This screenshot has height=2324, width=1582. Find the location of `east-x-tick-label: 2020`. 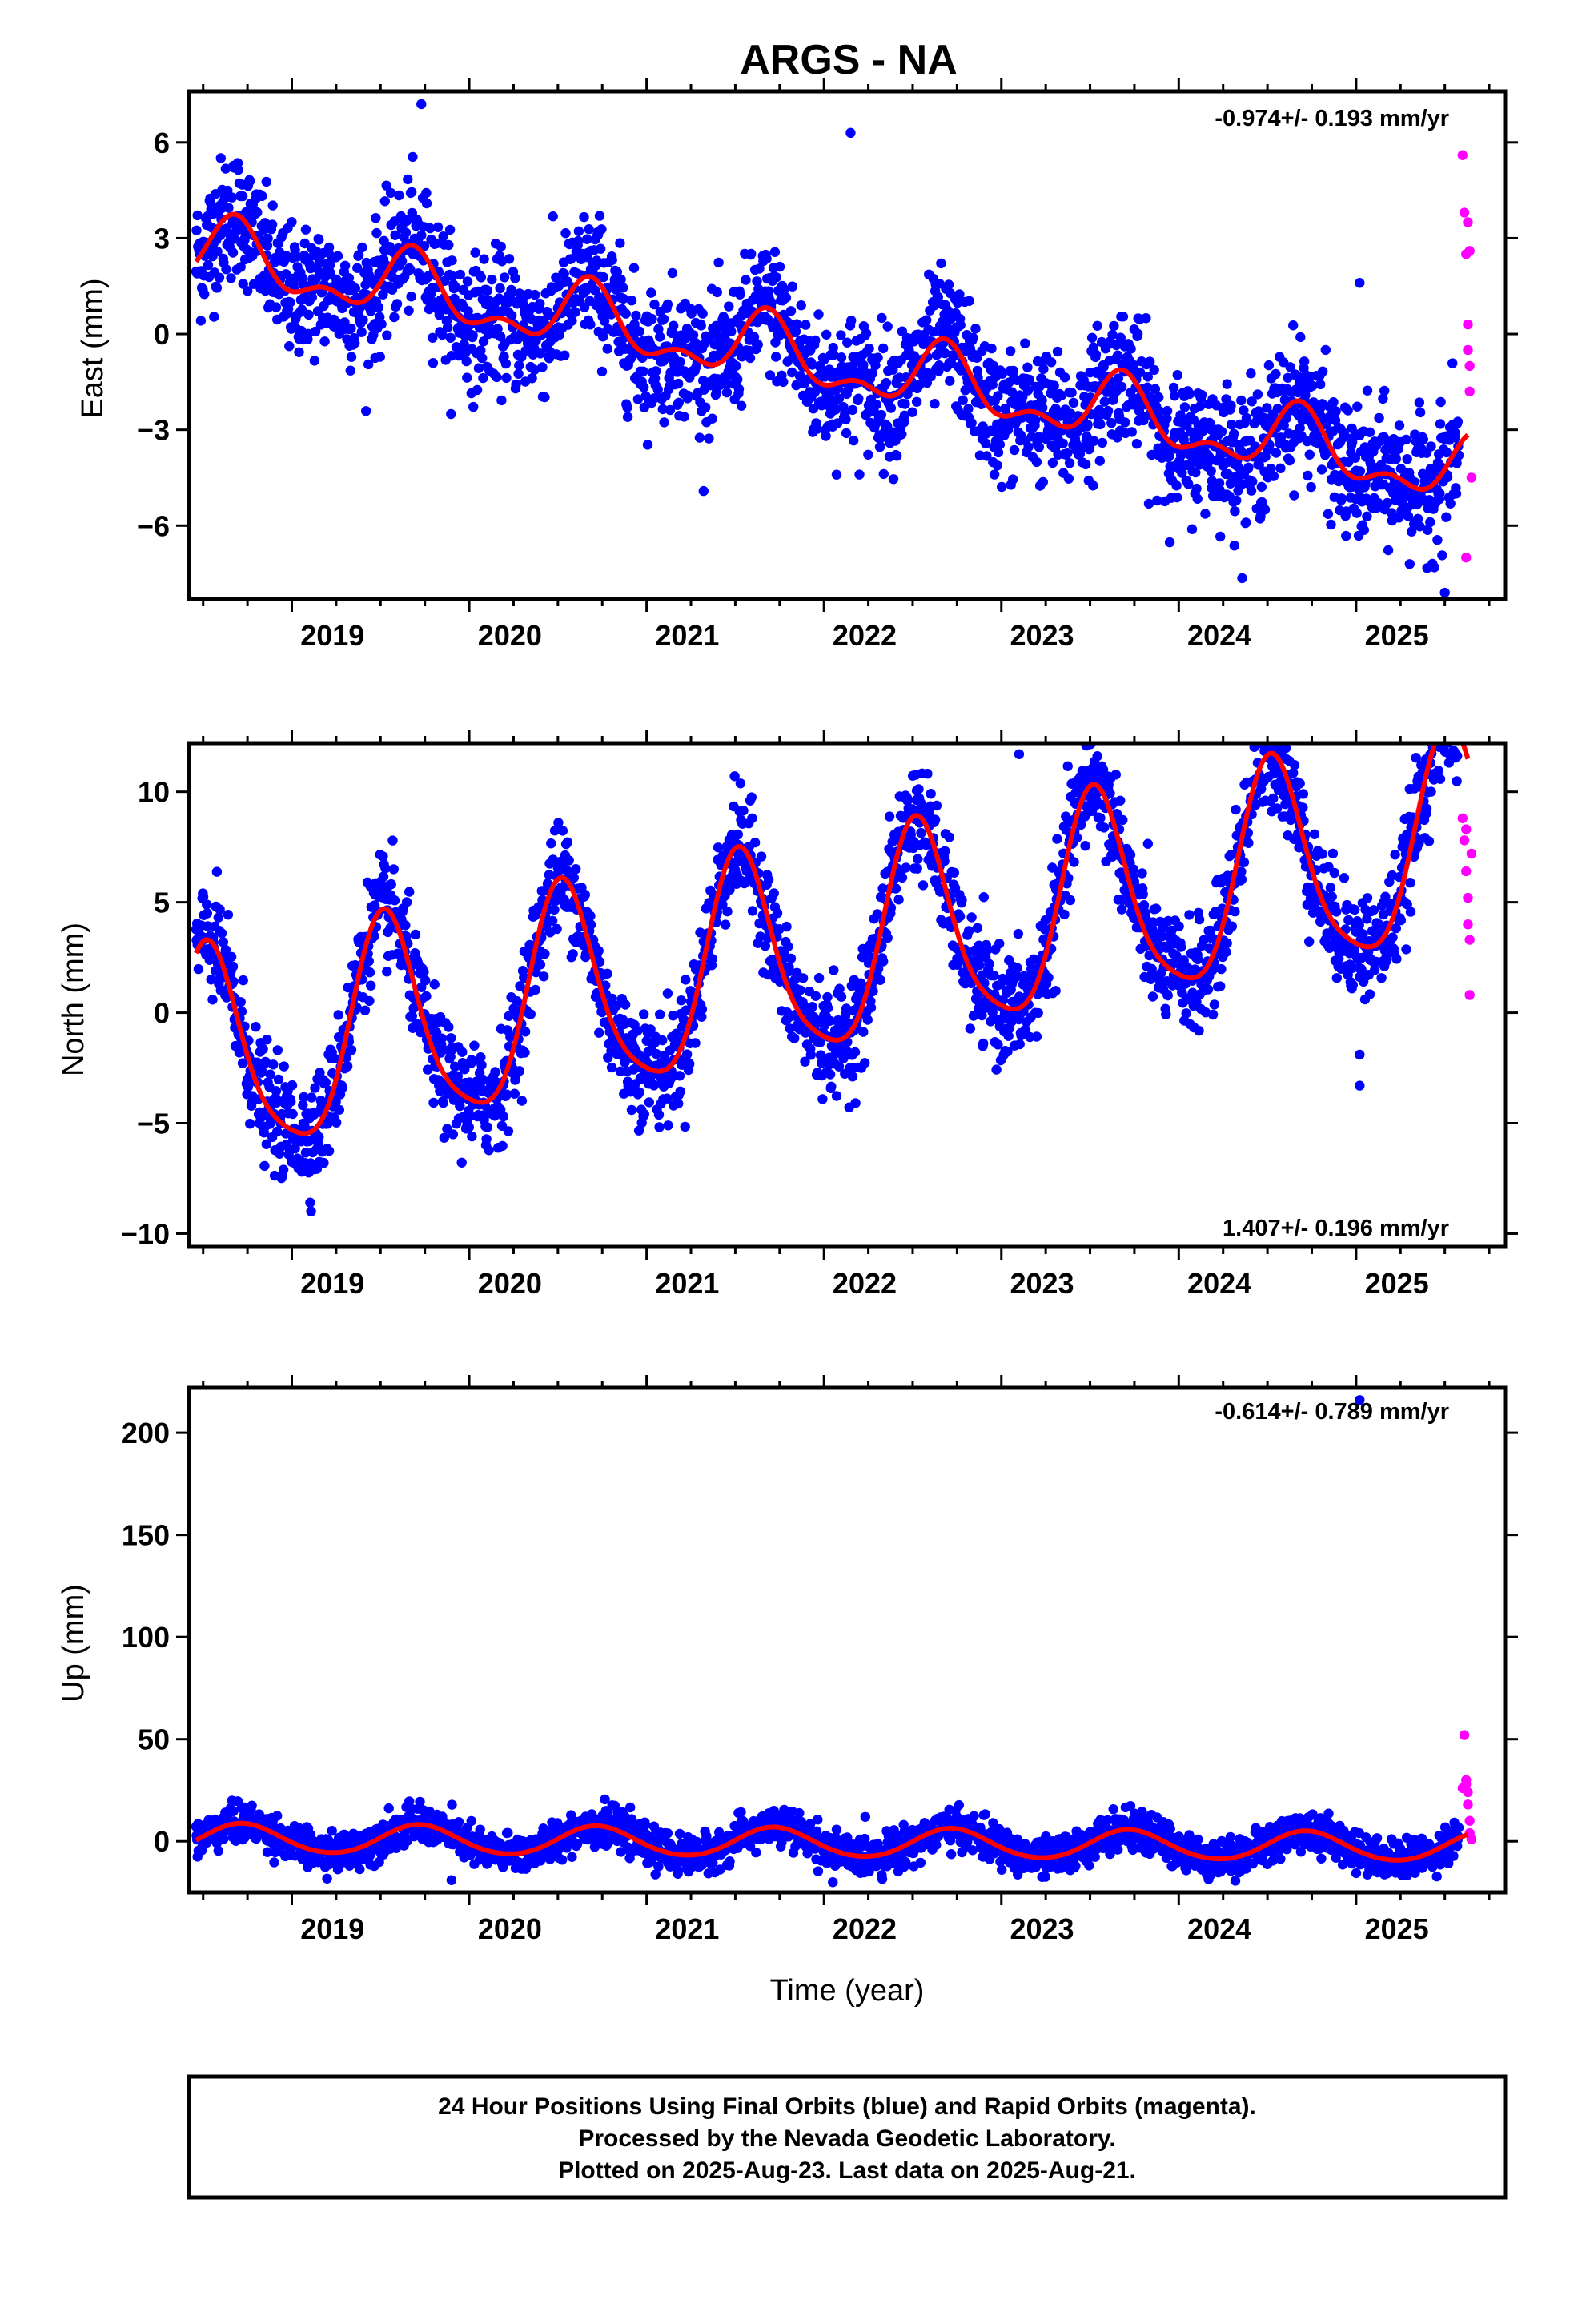

east-x-tick-label: 2020 is located at coordinates (510, 635).